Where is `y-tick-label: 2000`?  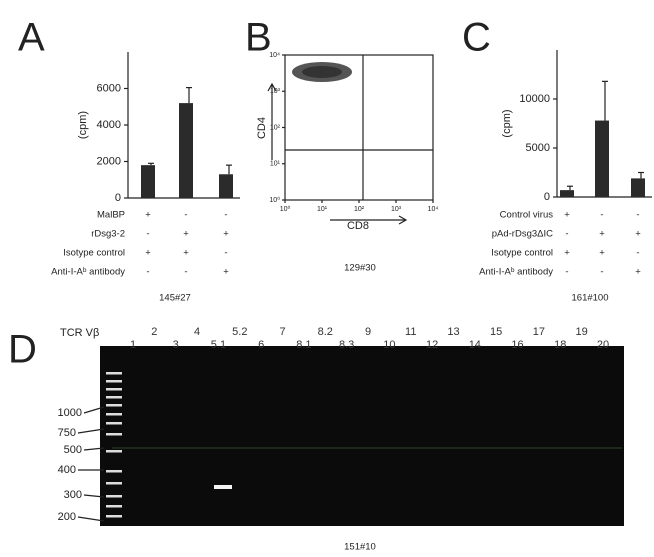 y-tick-label: 2000 is located at coordinates (109, 161).